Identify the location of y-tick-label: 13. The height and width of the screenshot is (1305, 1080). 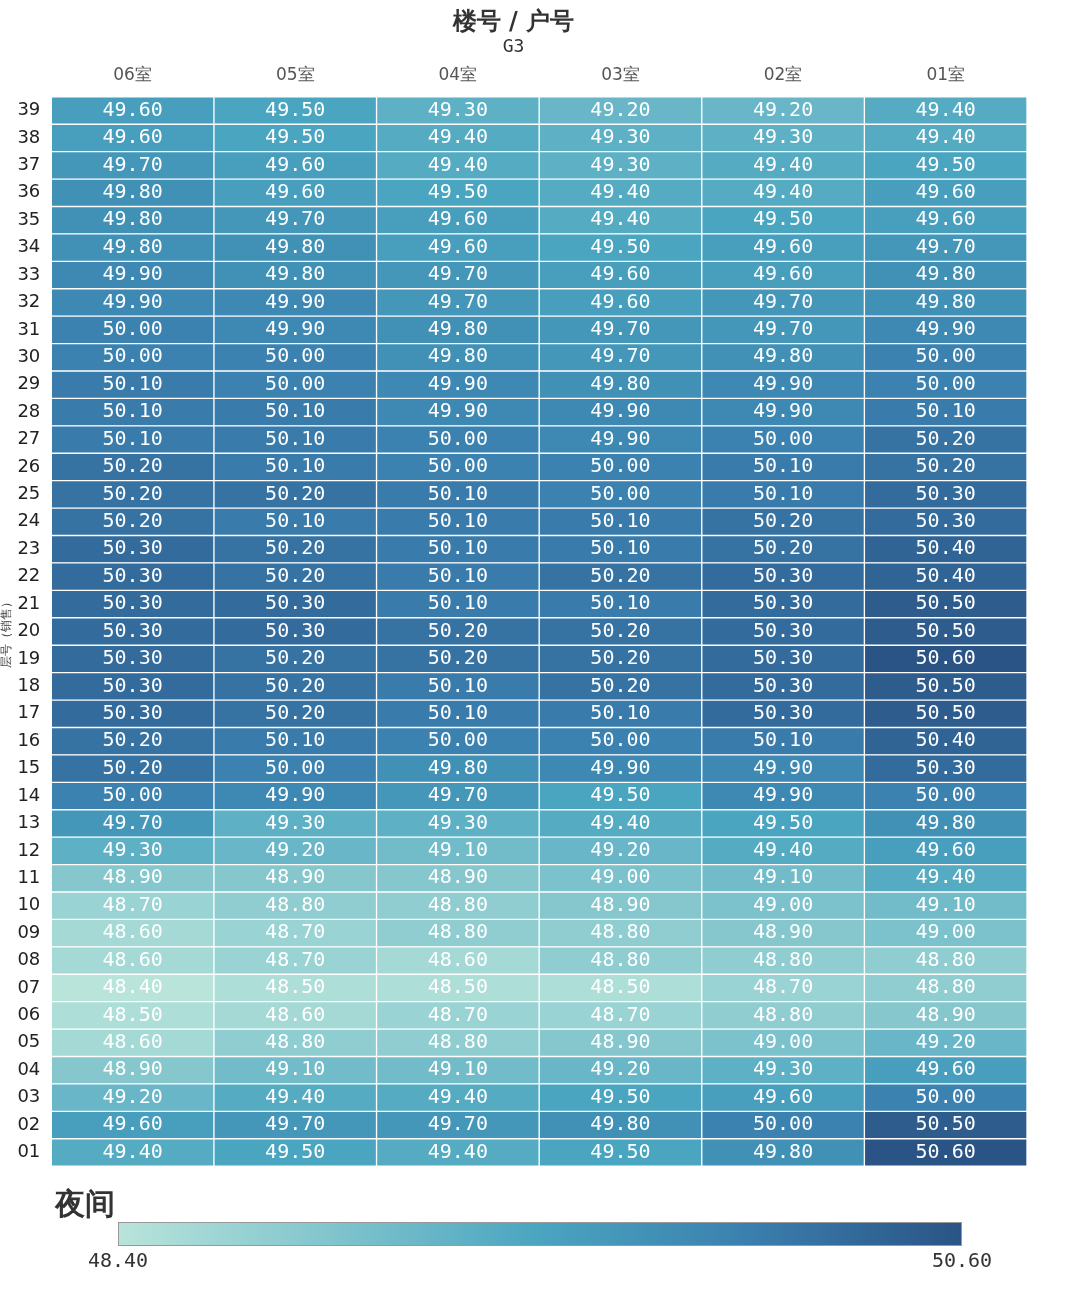
(29, 822).